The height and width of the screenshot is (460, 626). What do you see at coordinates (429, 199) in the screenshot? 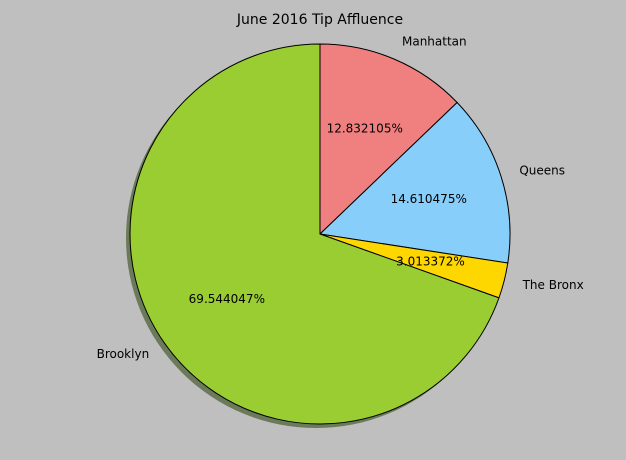
I see `pct-label-queens: 14.610475%` at bounding box center [429, 199].